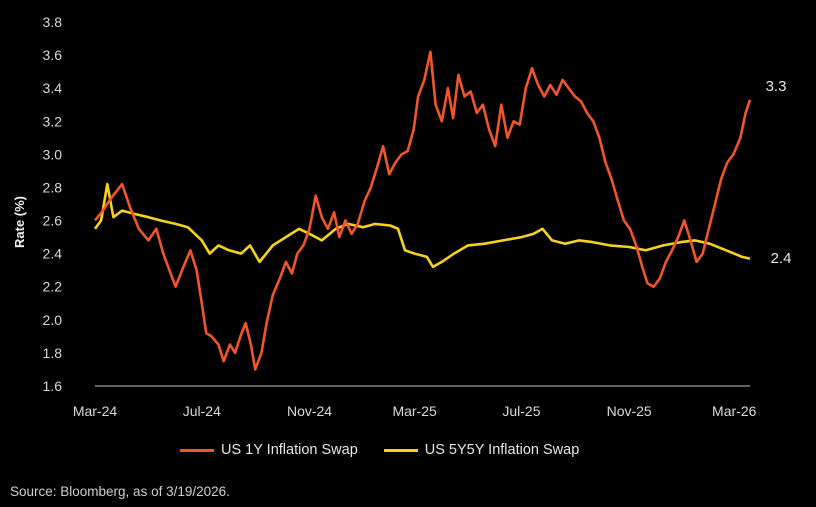 The height and width of the screenshot is (507, 816). Describe the element at coordinates (776, 86) in the screenshot. I see `end-label-us-1y: 3.3` at that location.